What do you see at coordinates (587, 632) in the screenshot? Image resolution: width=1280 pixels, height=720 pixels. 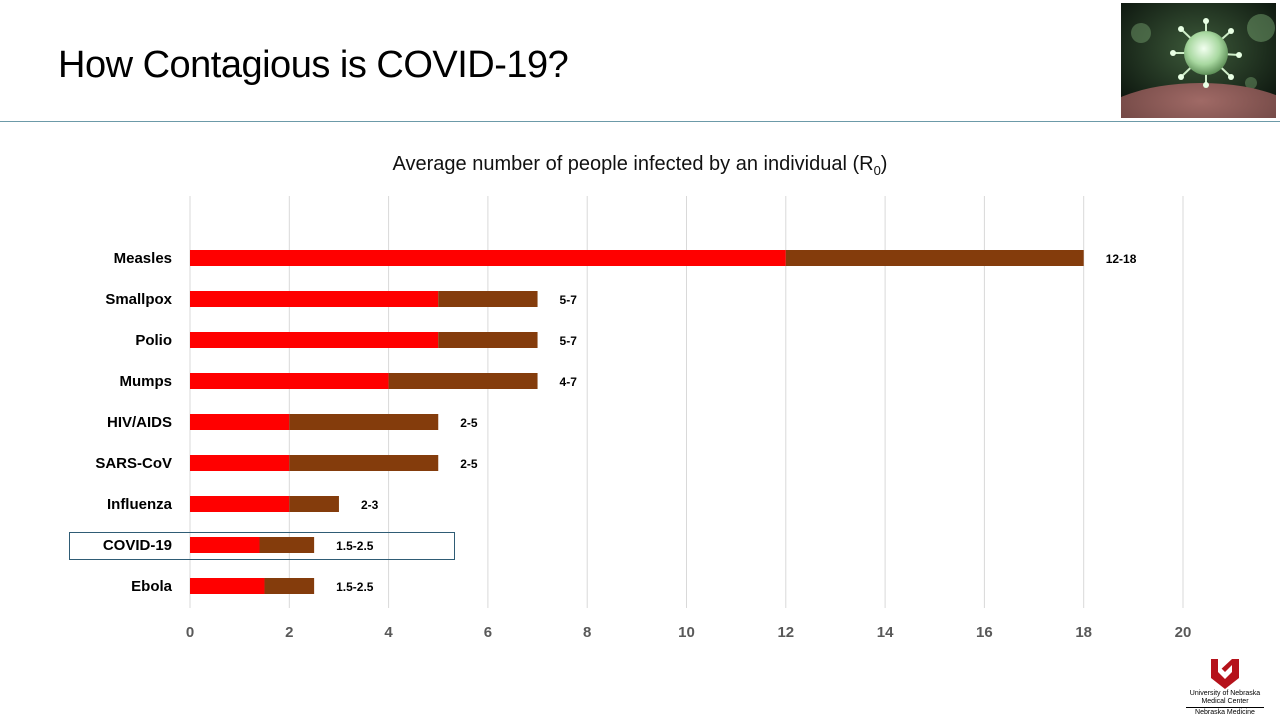 I see `x-tick-label: 8` at bounding box center [587, 632].